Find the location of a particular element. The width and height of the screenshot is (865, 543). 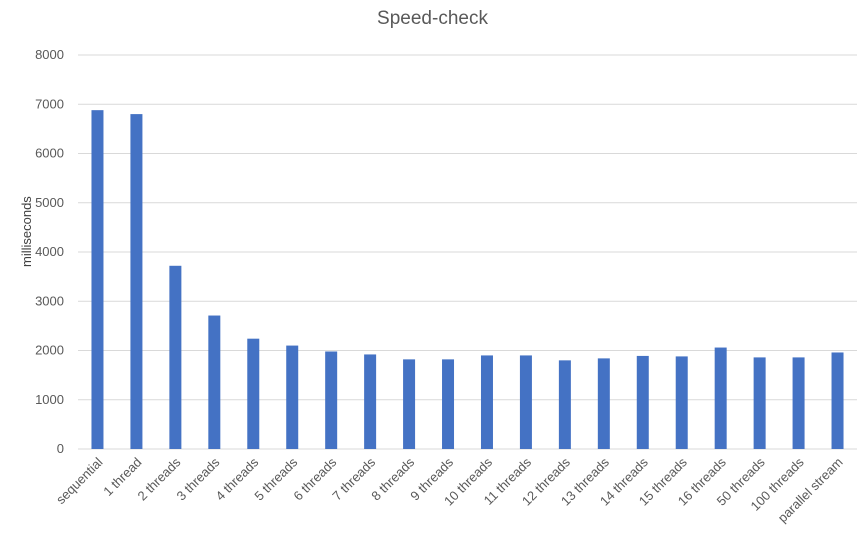

y-tick-label: 3000 is located at coordinates (49, 300).